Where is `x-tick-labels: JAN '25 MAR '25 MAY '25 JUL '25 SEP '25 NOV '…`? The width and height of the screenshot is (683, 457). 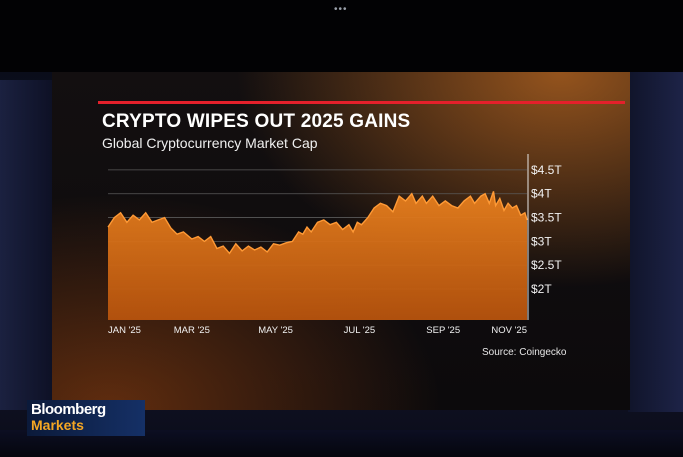
x-tick-labels: JAN '25 MAR '25 MAY '25 JUL '25 SEP '25 NOV '… is located at coordinates (317, 330).